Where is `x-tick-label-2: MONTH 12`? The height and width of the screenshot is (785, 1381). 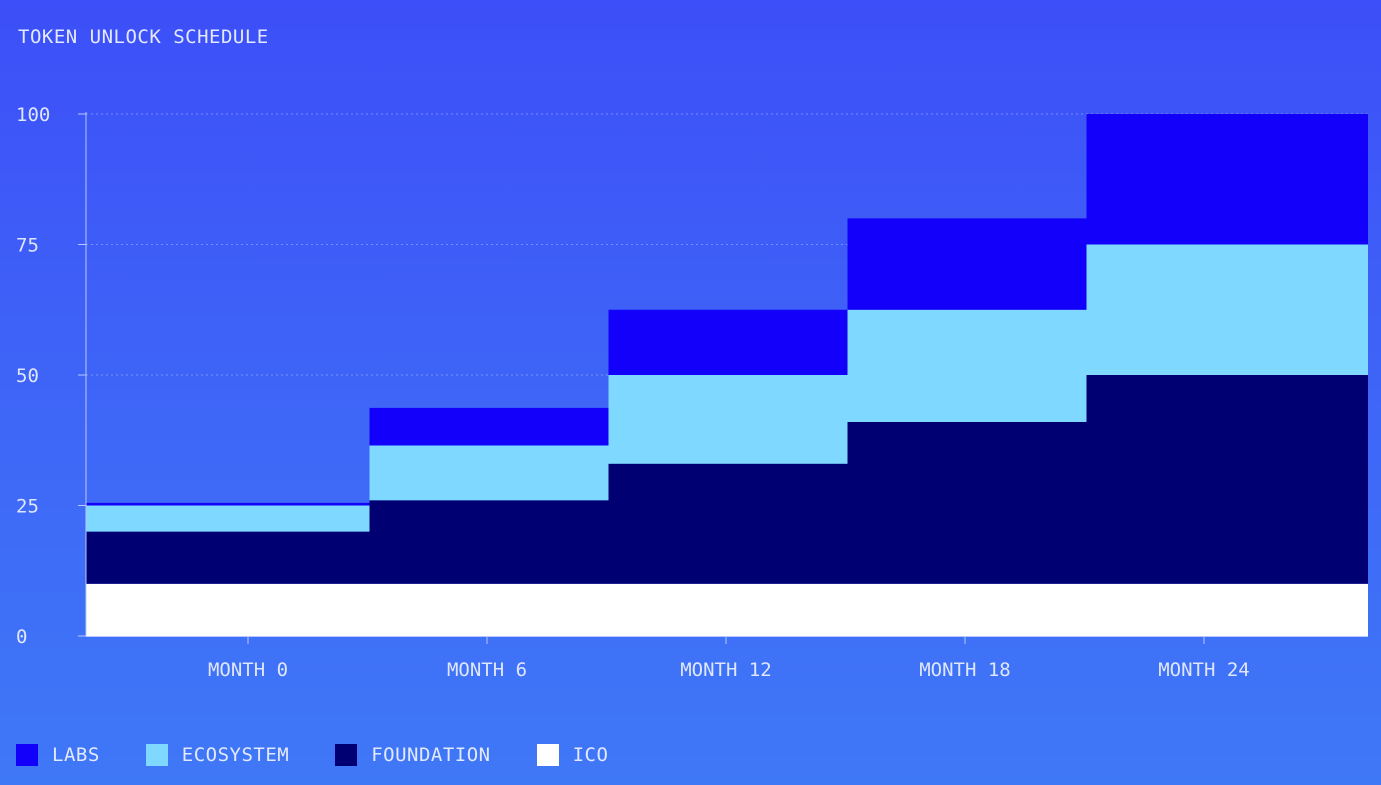 x-tick-label-2: MONTH 12 is located at coordinates (726, 670).